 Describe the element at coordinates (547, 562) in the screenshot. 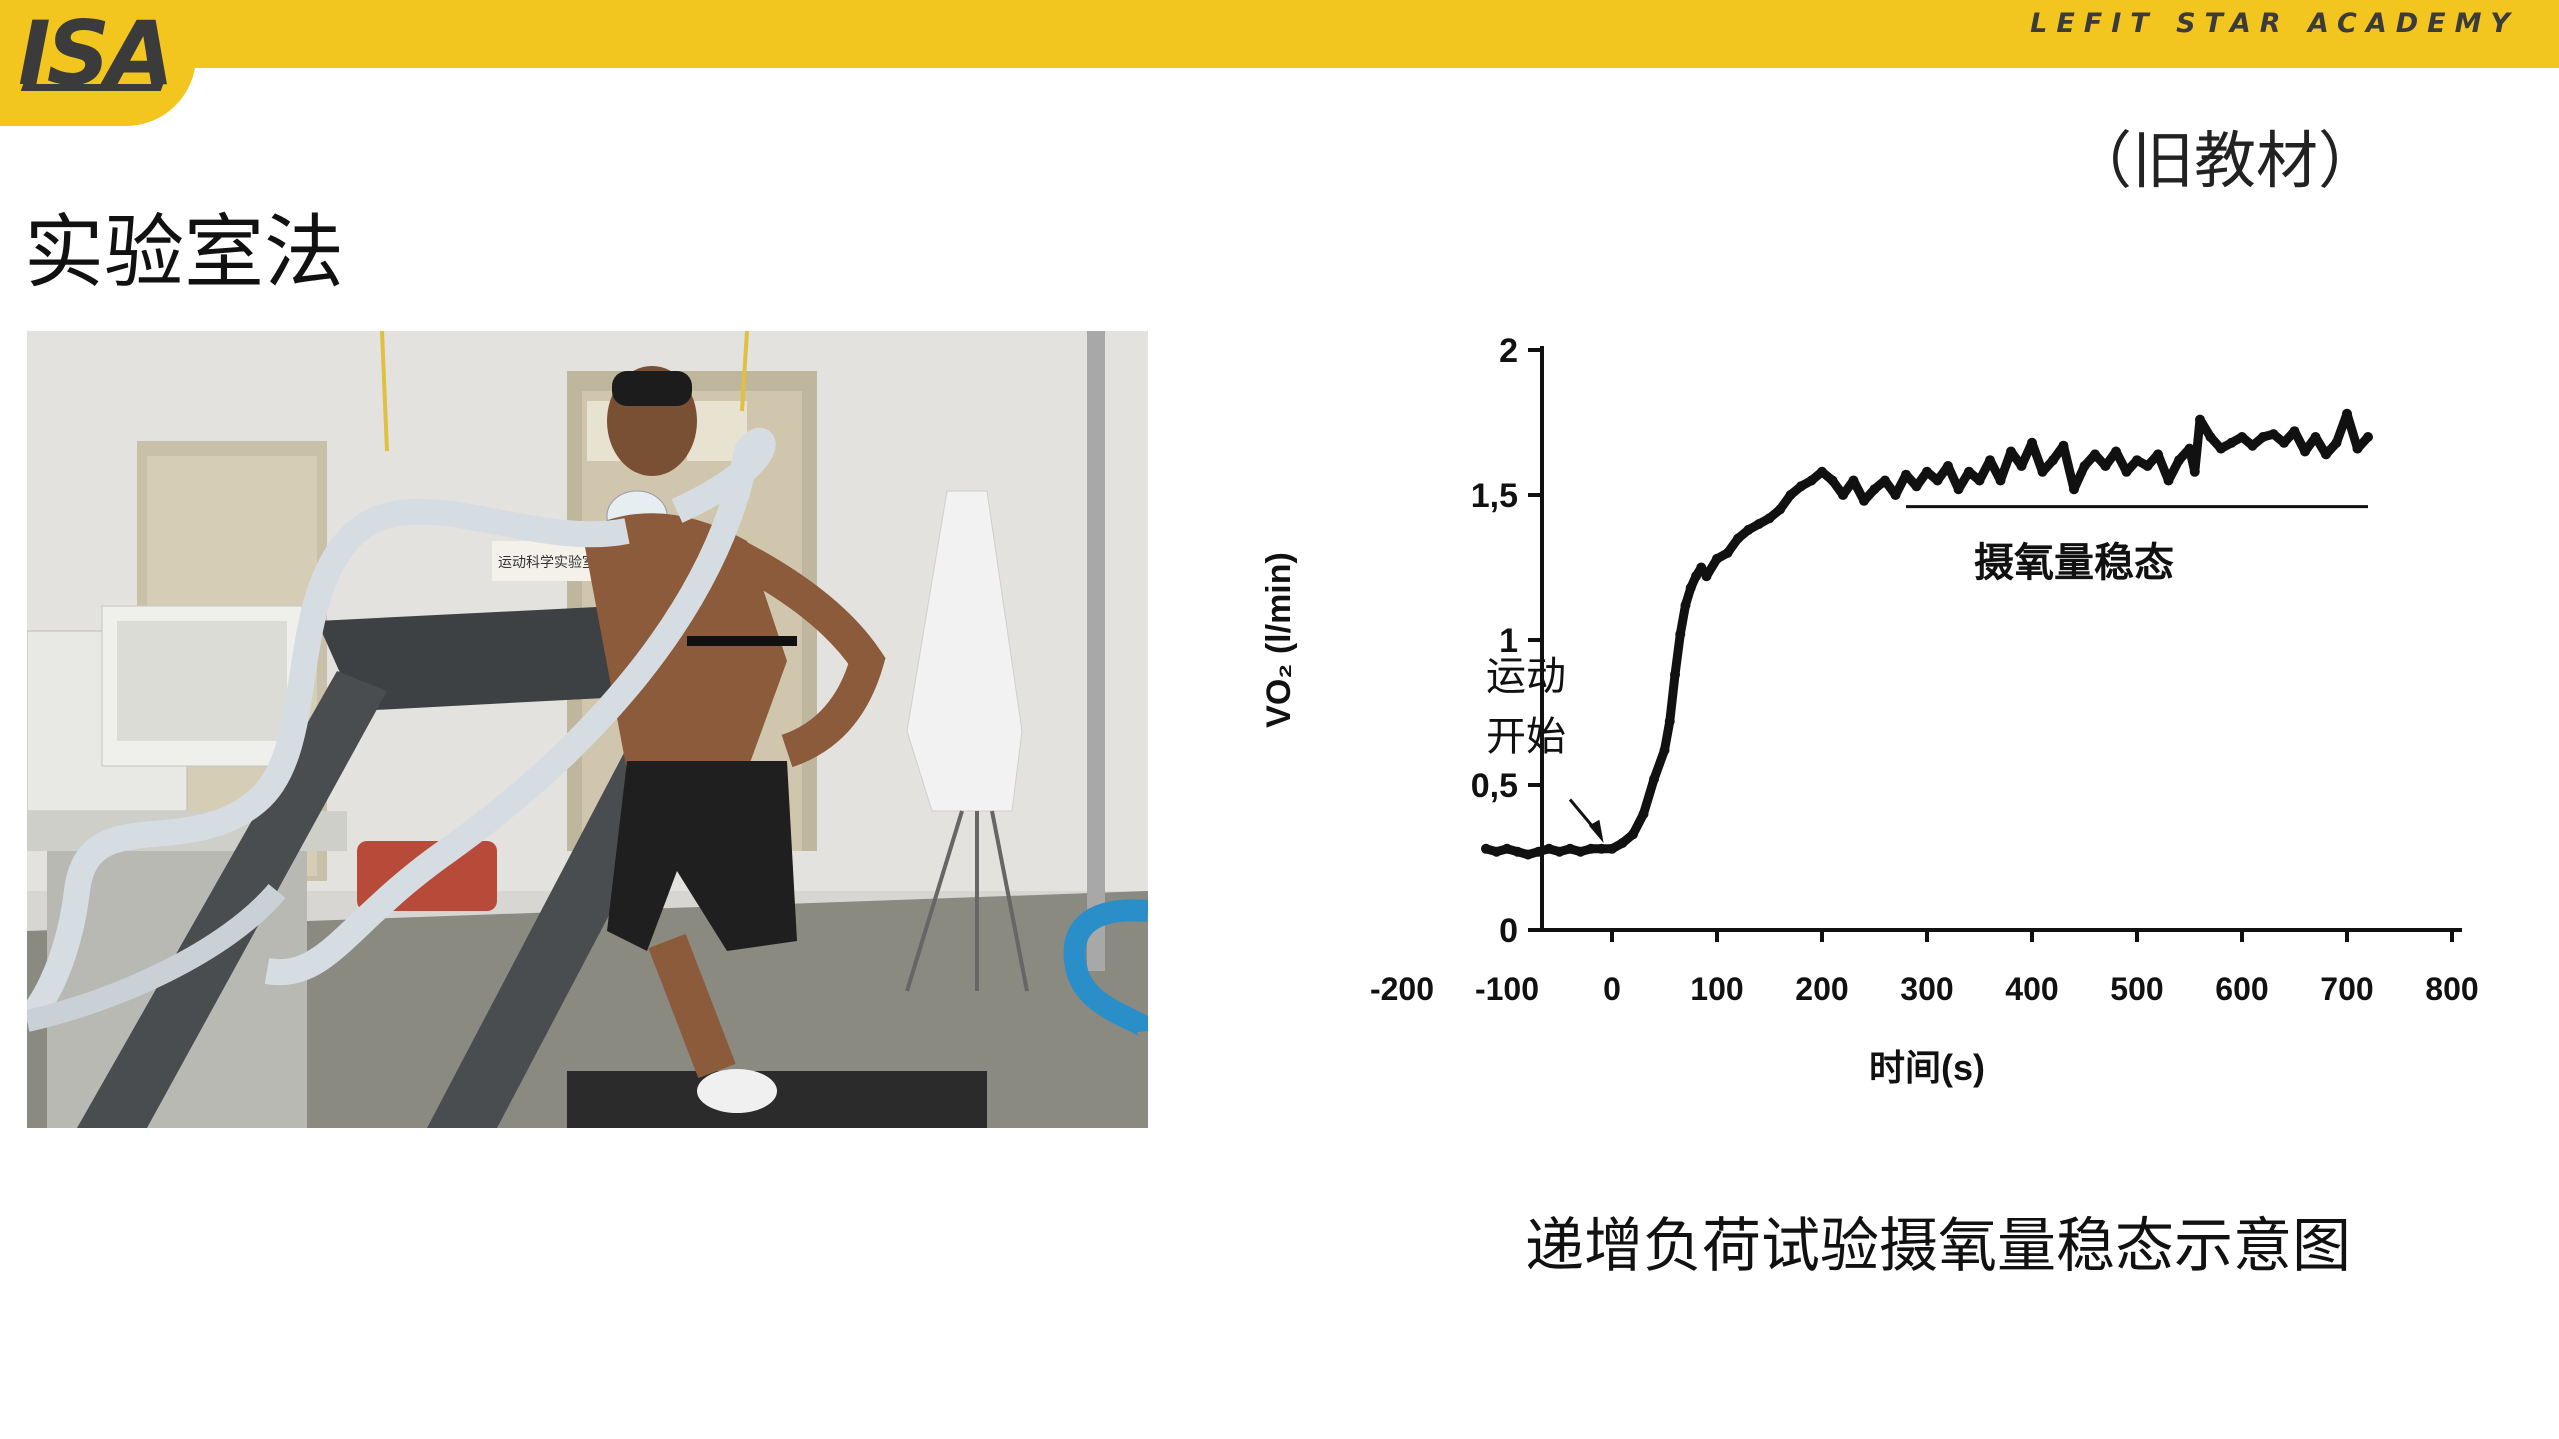

I see `wall-sign: 运动科学实验室` at that location.